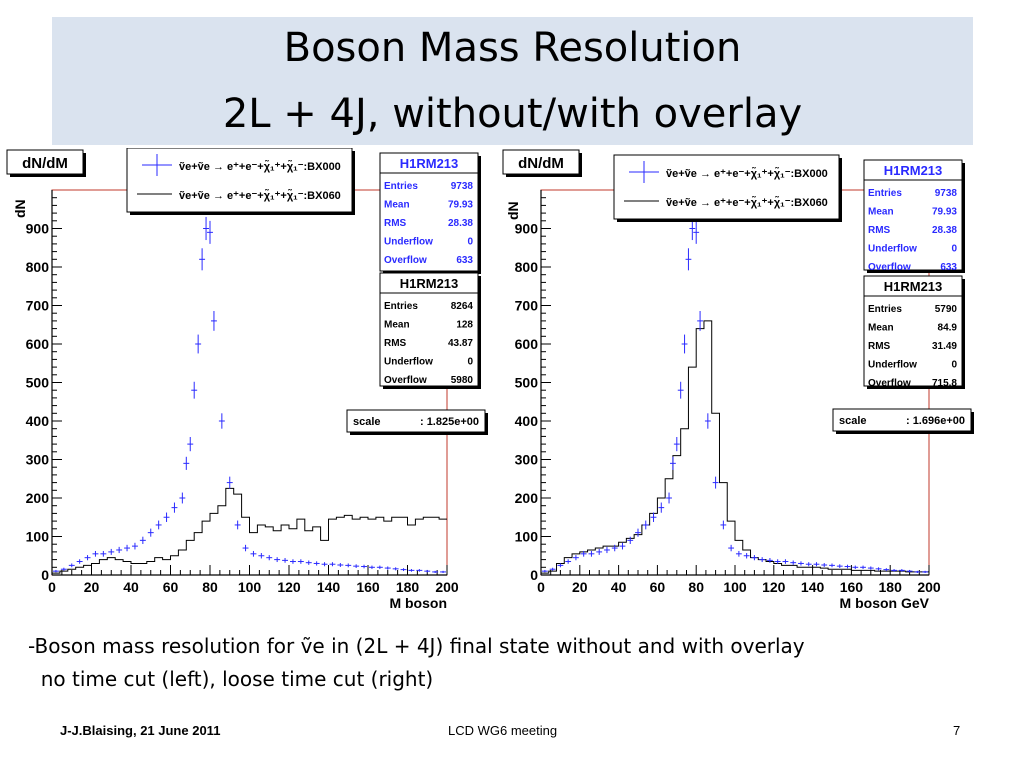  I want to click on stats-box-bx000-row-label: Mean, so click(881, 212).